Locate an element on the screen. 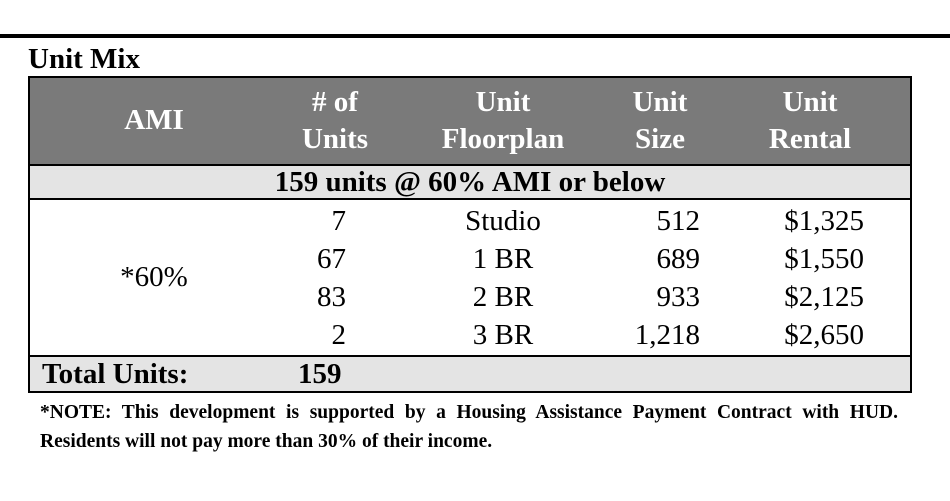  header-floorplan-line1: Unit is located at coordinates (503, 102).